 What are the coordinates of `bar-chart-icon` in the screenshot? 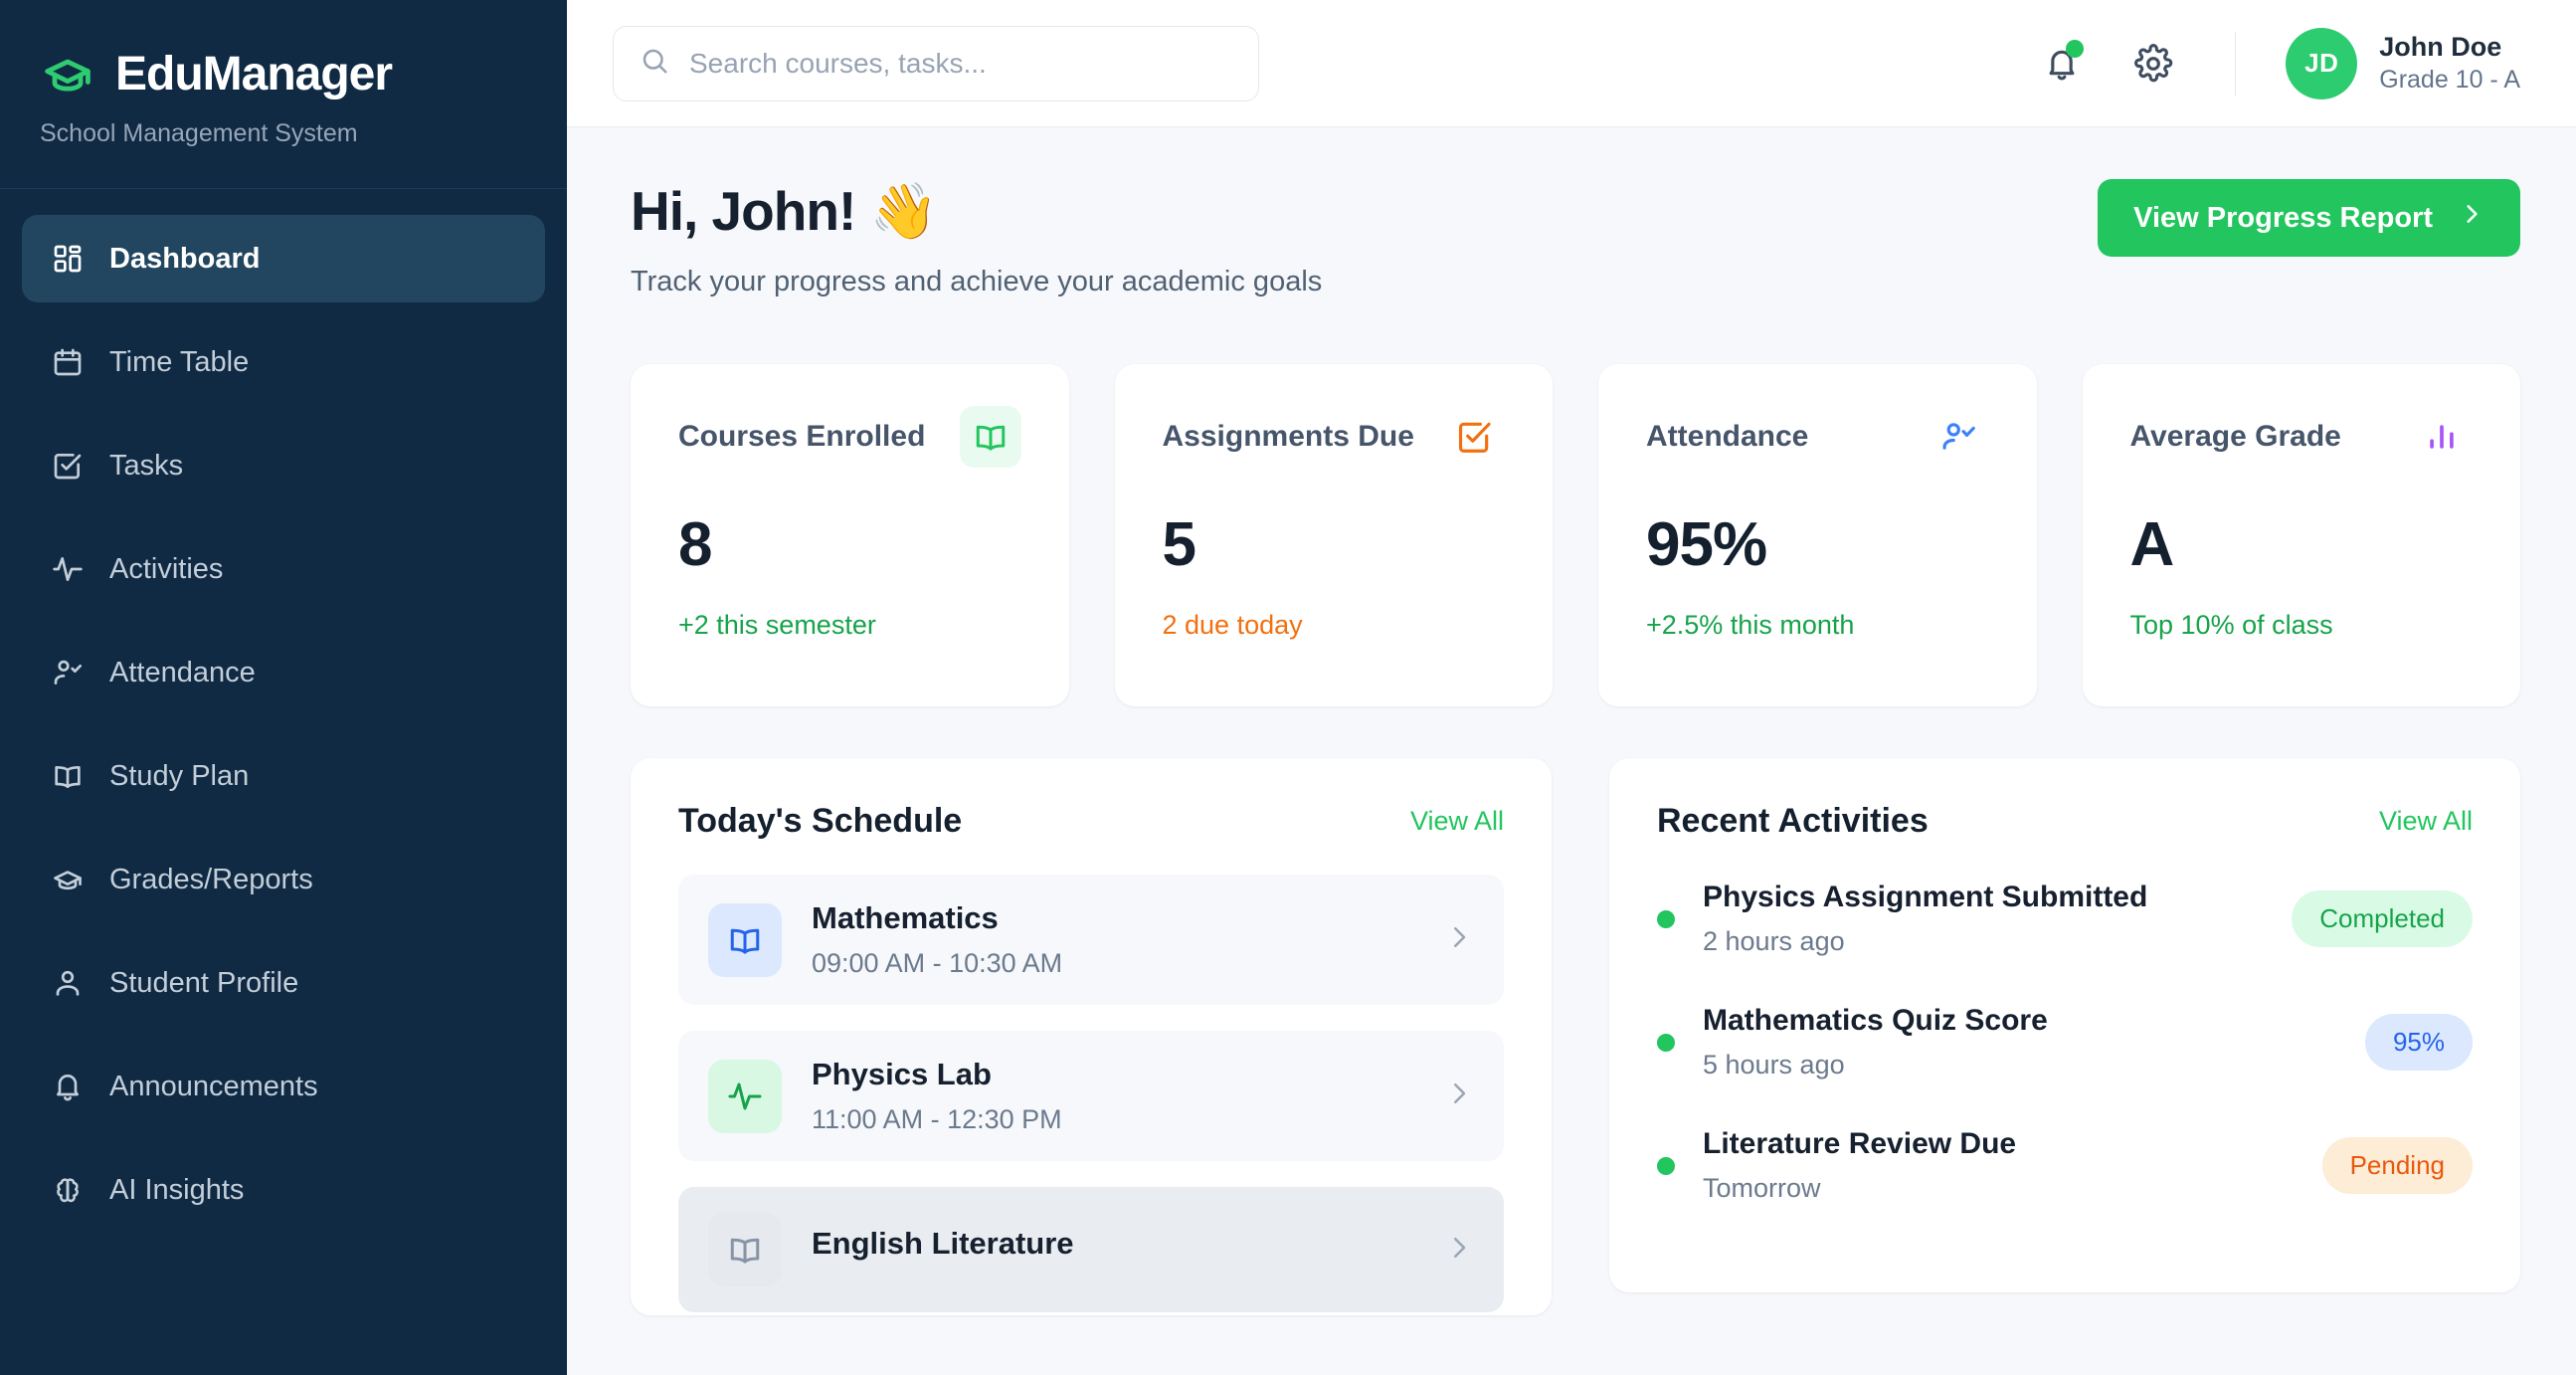 It's located at (2442, 437).